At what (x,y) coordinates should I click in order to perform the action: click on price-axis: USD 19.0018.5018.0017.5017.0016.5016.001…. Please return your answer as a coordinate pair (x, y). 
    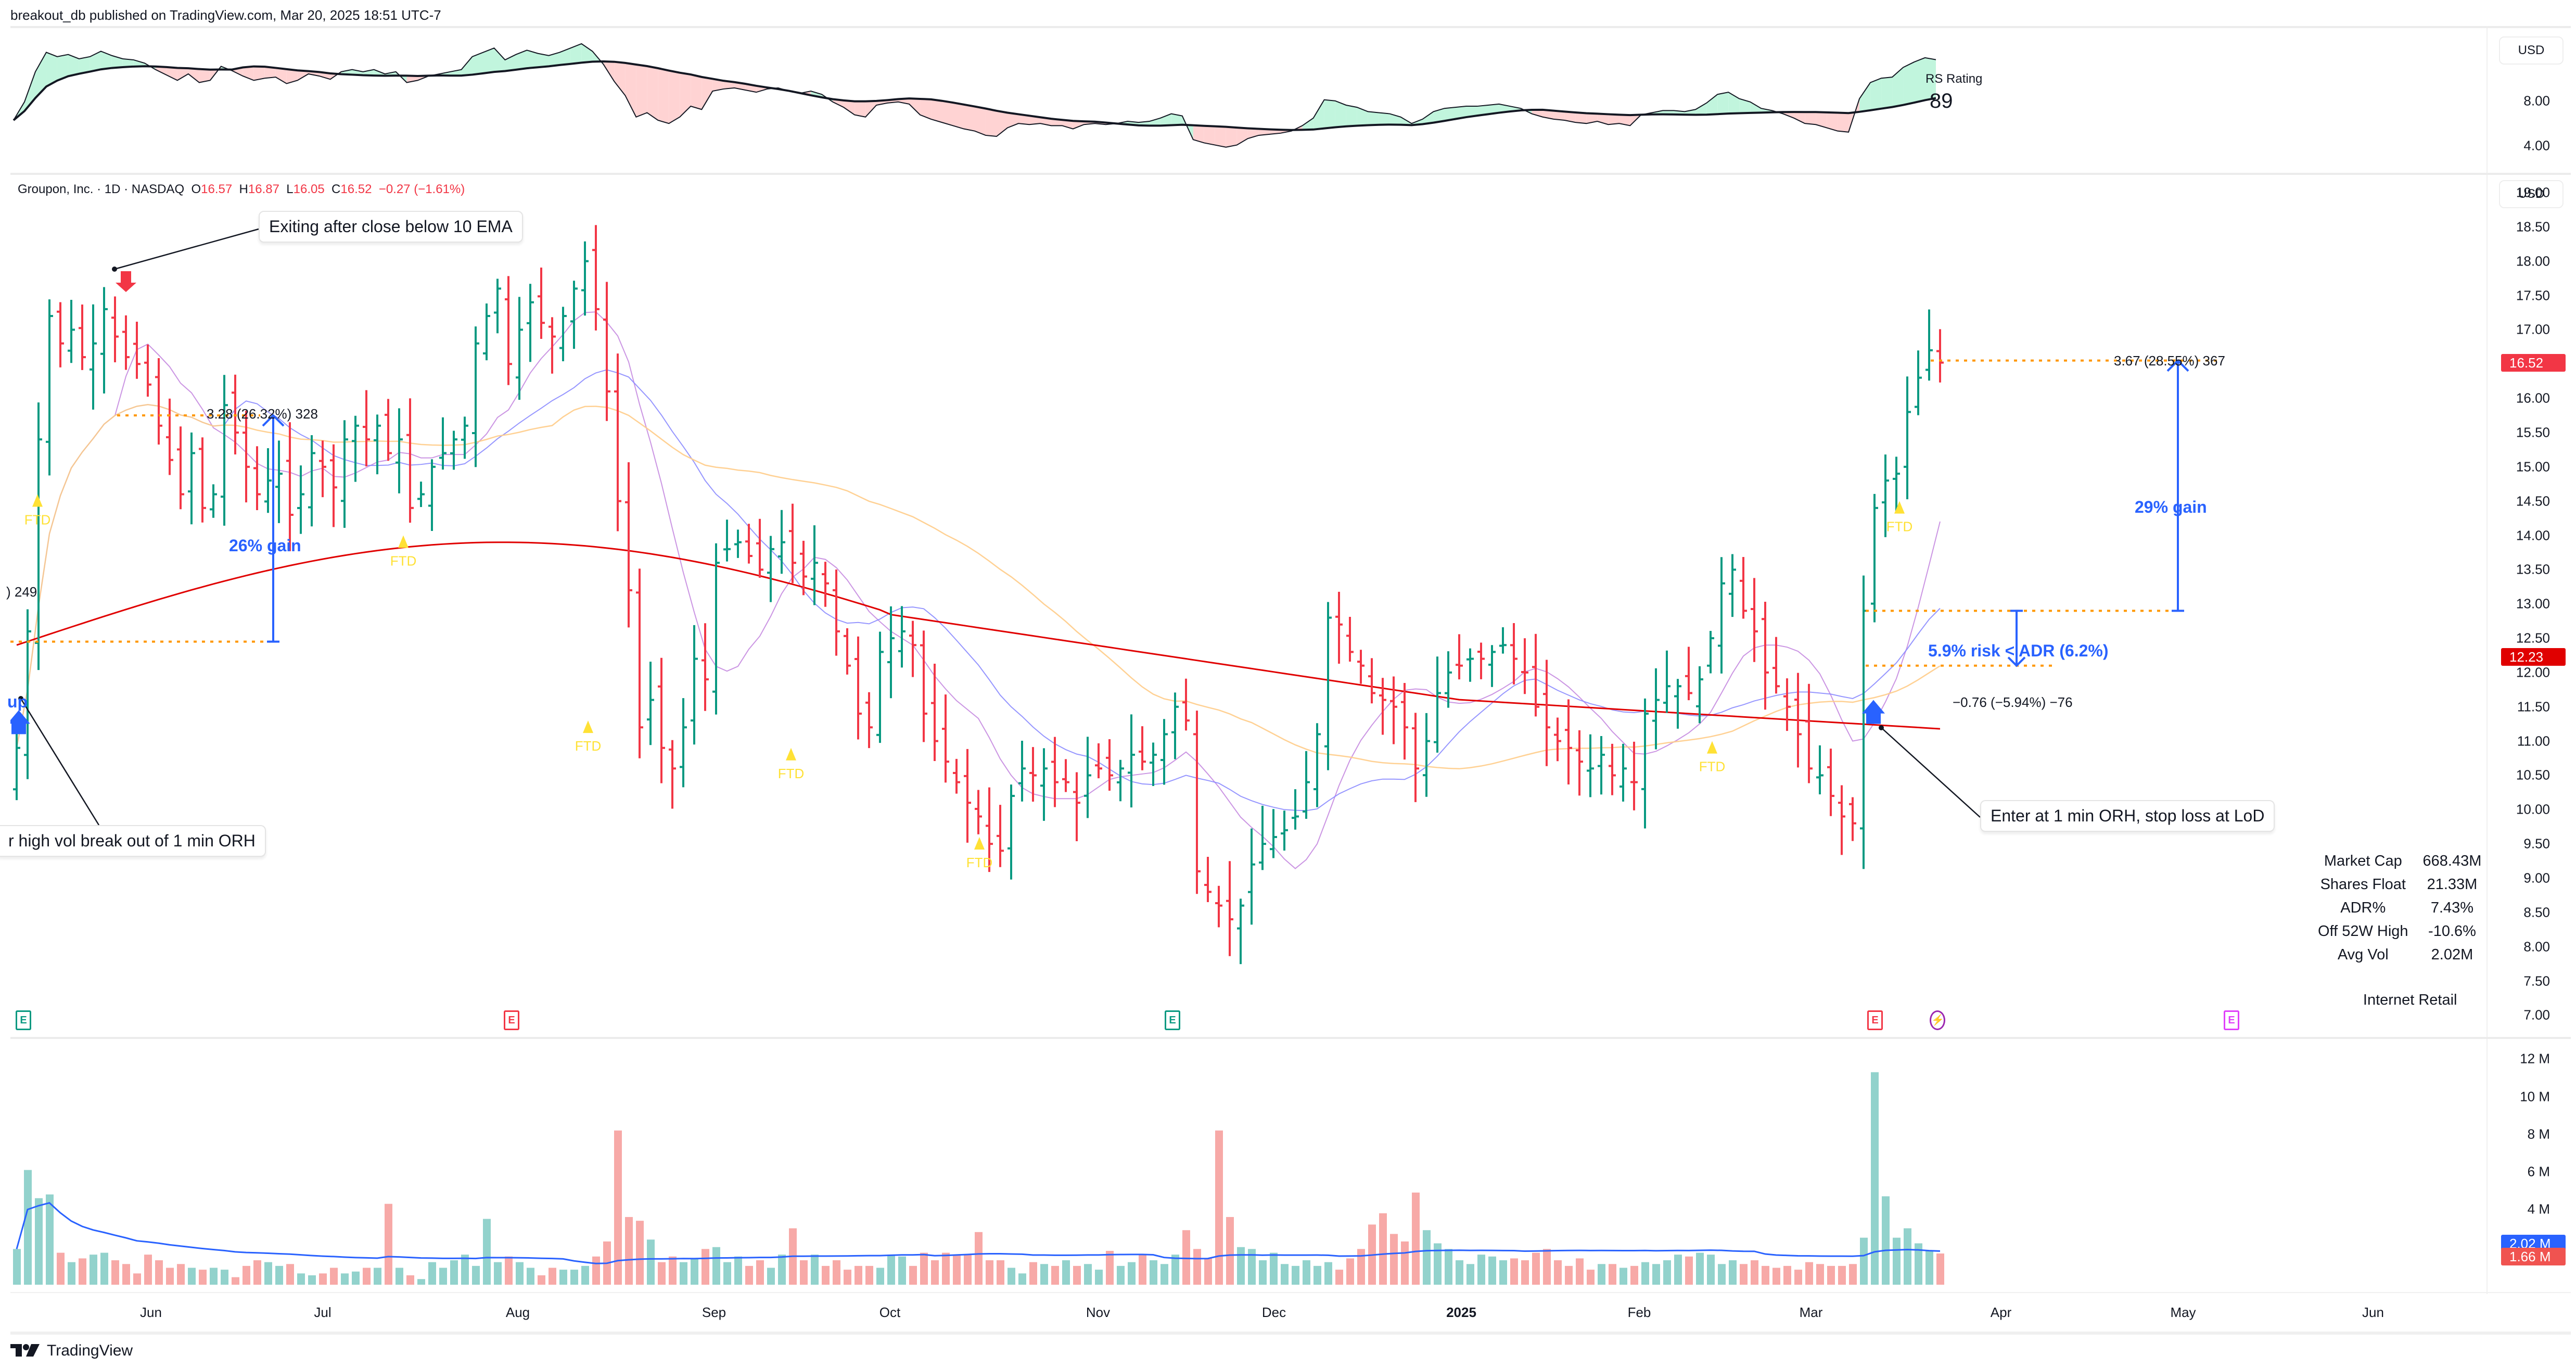
    Looking at the image, I should click on (2528, 607).